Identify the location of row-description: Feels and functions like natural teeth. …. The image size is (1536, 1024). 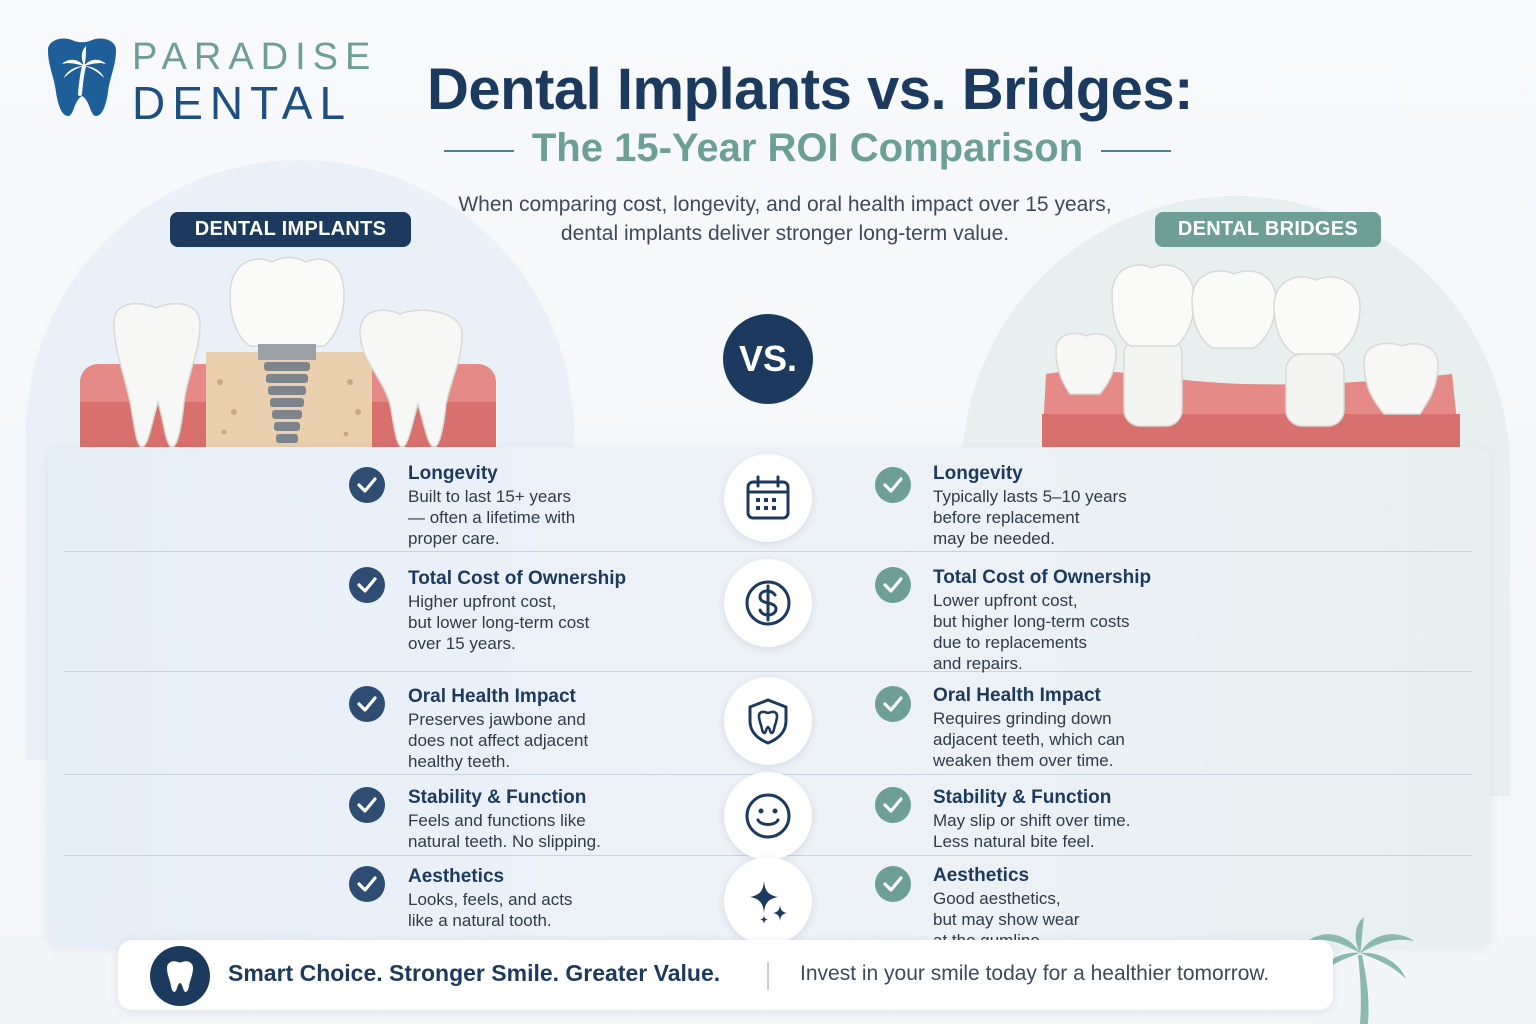
(504, 831).